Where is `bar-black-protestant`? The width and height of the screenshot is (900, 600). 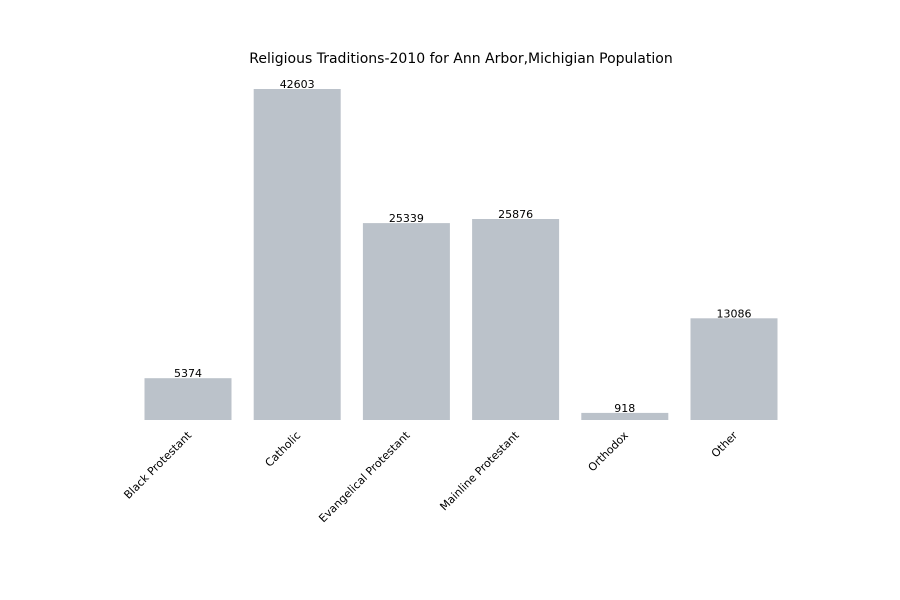
bar-black-protestant is located at coordinates (188, 399).